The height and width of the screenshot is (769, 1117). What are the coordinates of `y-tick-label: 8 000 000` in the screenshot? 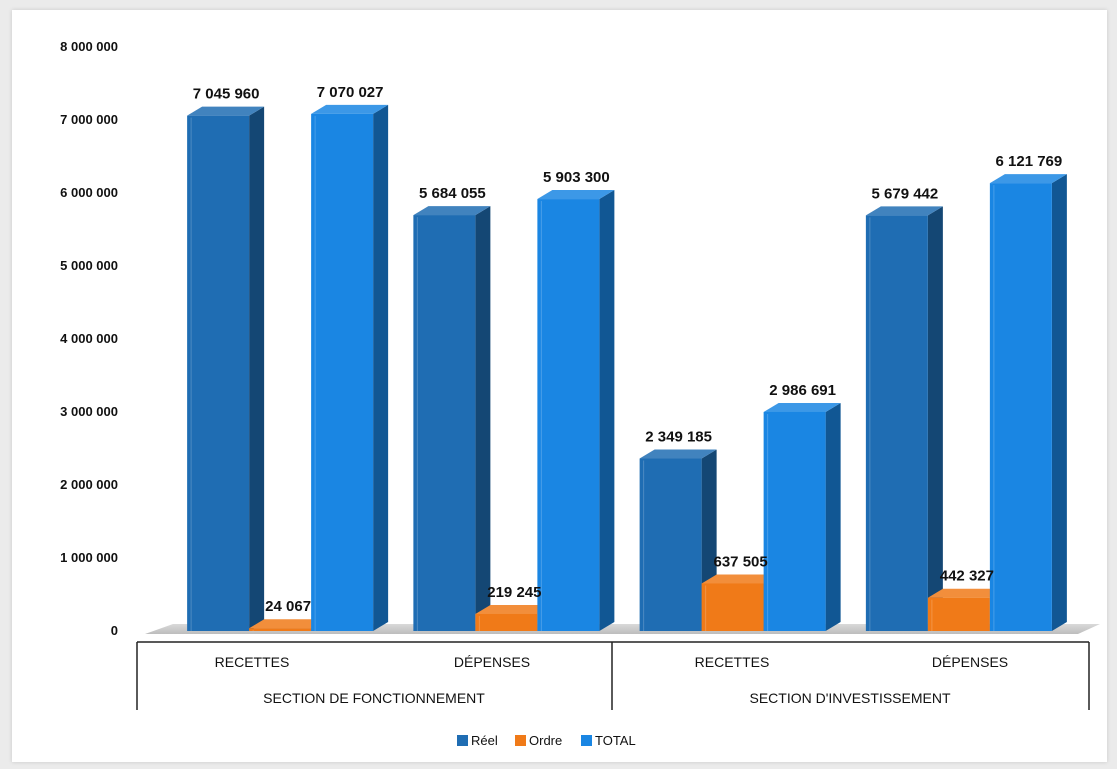 It's located at (89, 46).